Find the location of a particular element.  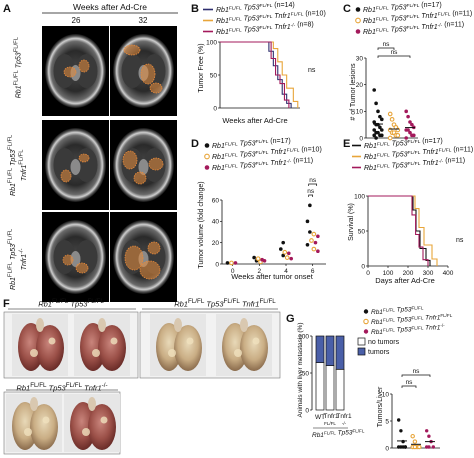

panel-b-y-tick-label: 0 is located at coordinates (215, 108).